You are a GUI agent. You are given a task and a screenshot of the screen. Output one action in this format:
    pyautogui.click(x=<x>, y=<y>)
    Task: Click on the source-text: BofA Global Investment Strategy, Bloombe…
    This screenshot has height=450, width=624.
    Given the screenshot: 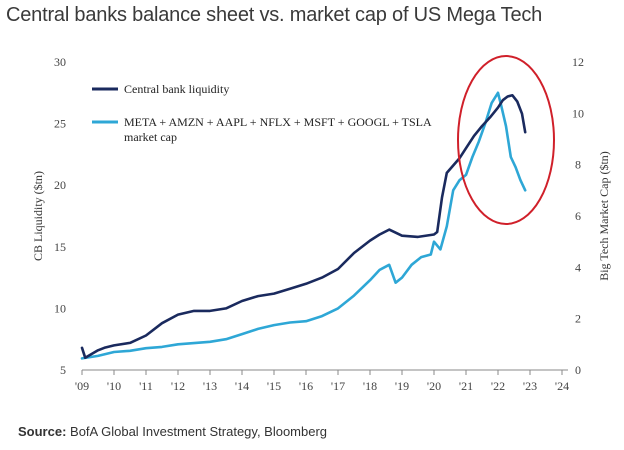 What is the action you would take?
    pyautogui.click(x=199, y=431)
    